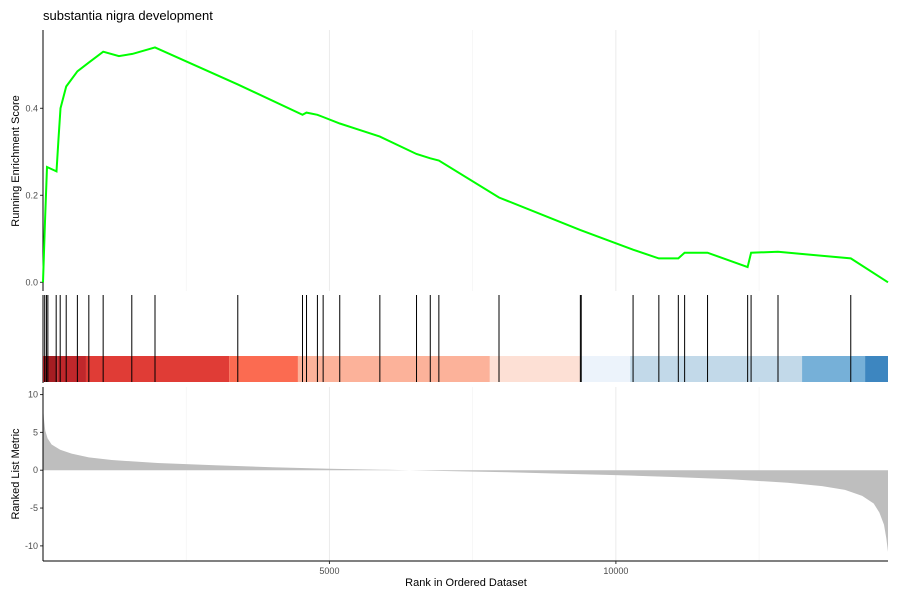 The width and height of the screenshot is (900, 600). What do you see at coordinates (31, 282) in the screenshot?
I see `es-y-tick-label: 0.0` at bounding box center [31, 282].